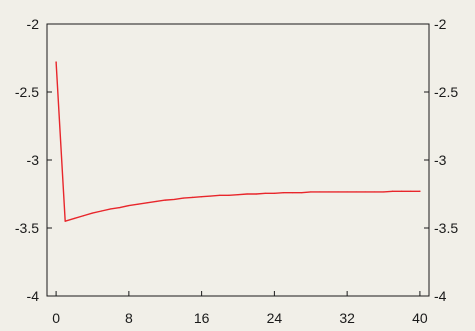  What do you see at coordinates (420, 318) in the screenshot?
I see `x-tick-label: 40` at bounding box center [420, 318].